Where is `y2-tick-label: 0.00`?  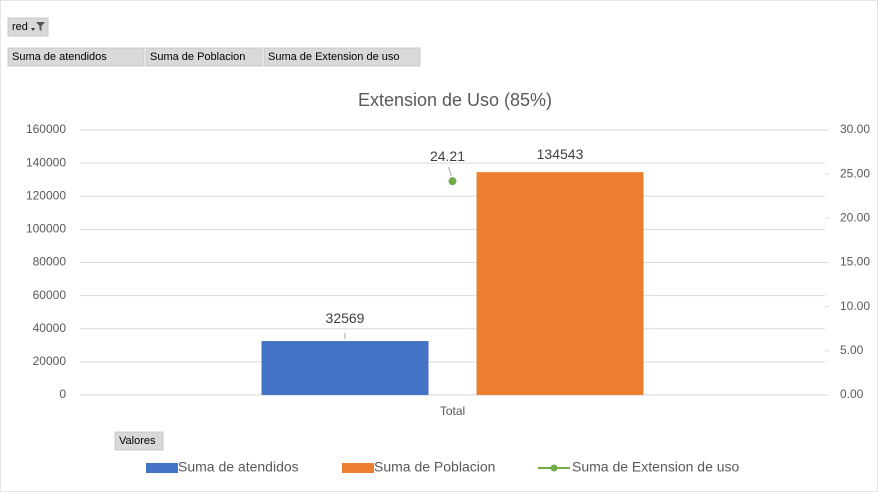
y2-tick-label: 0.00 is located at coordinates (852, 394).